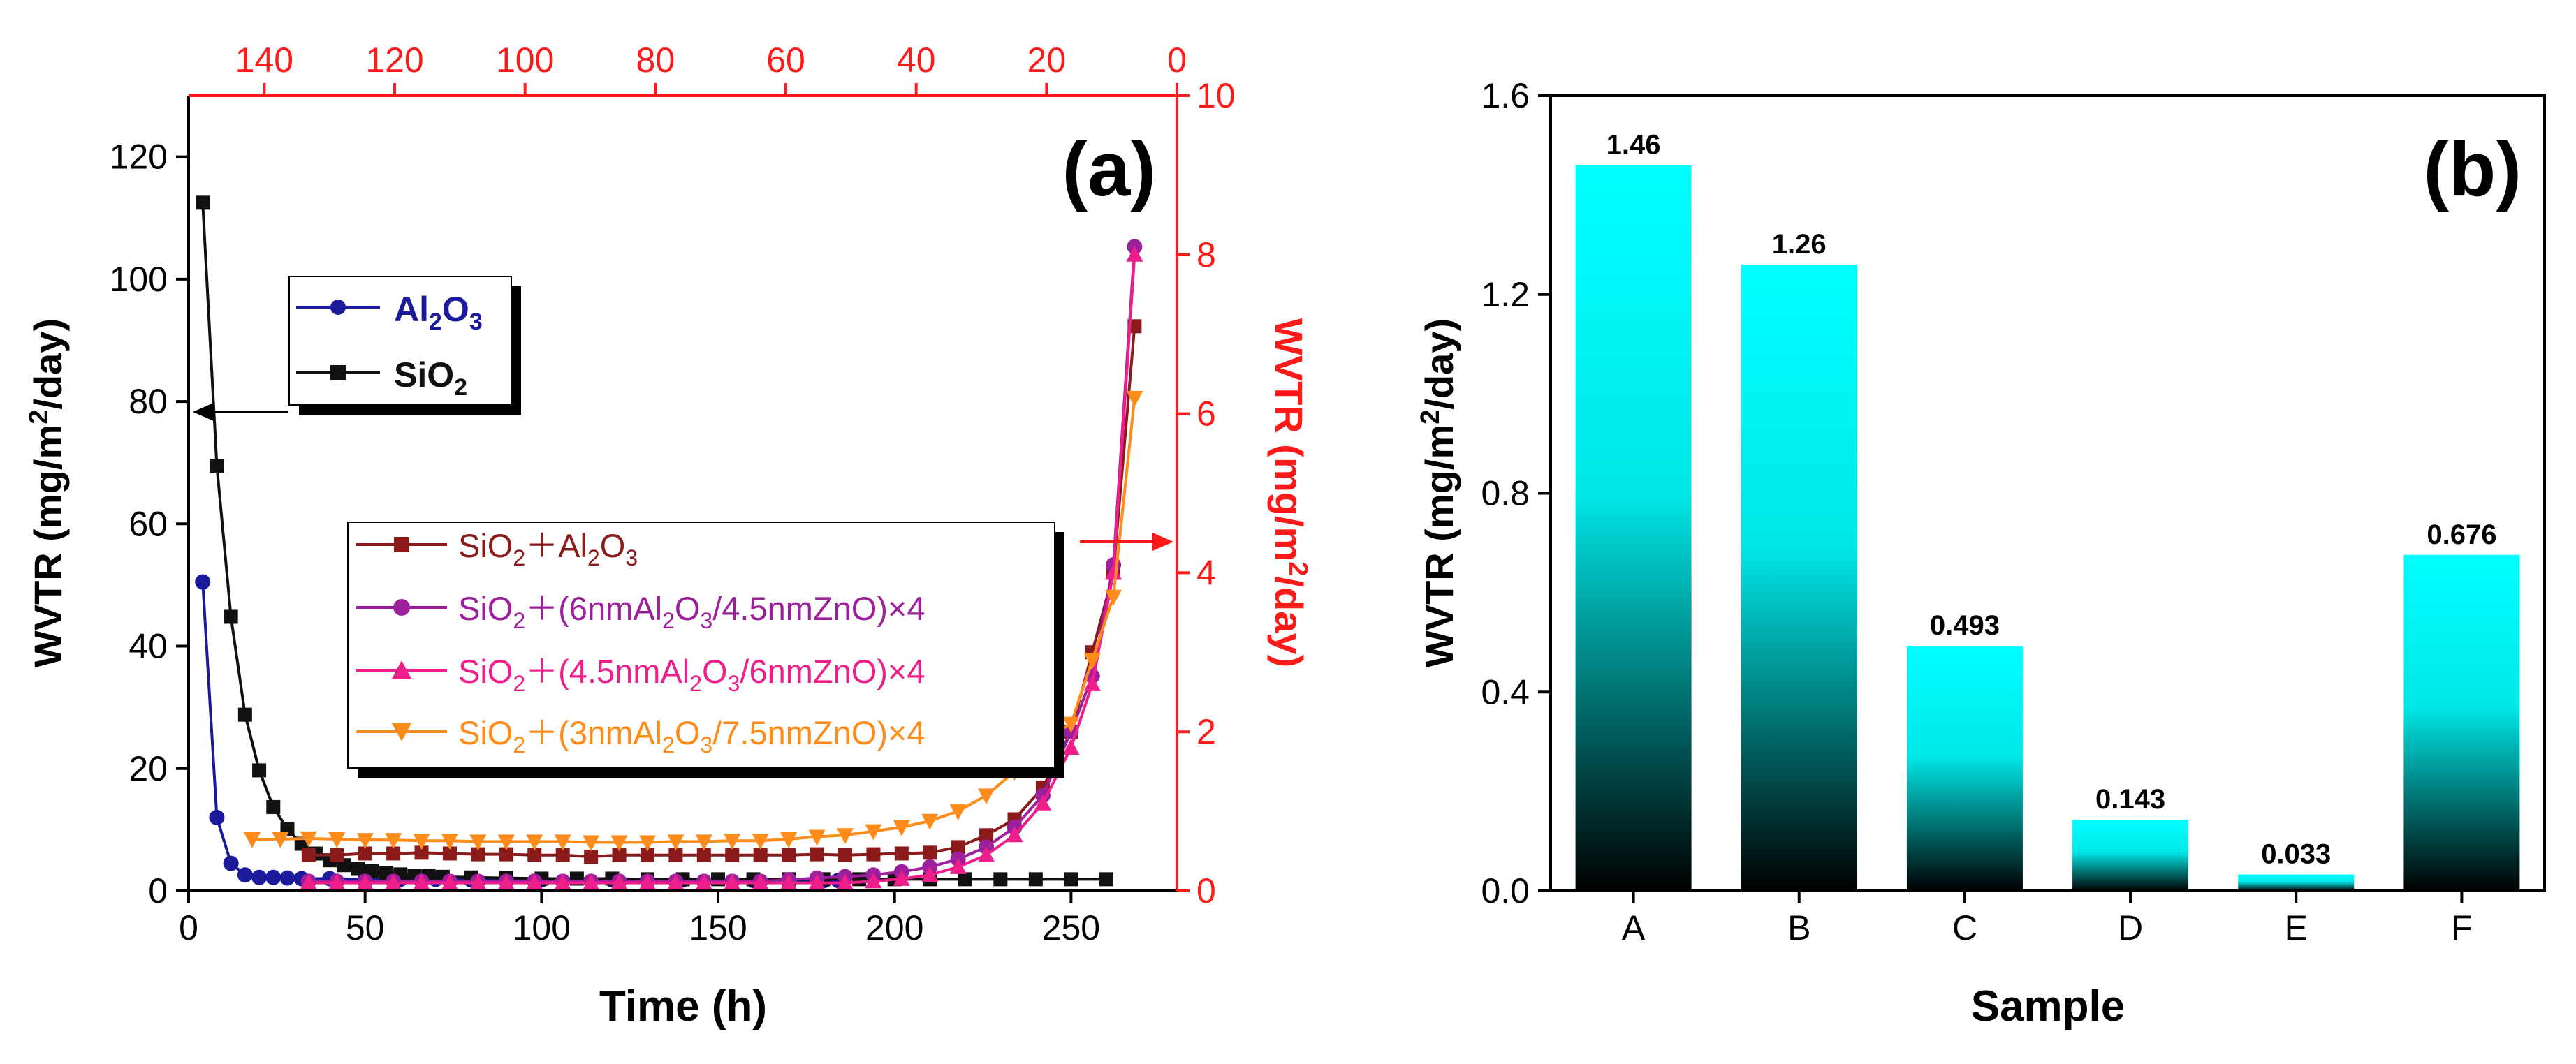 Image resolution: width=2576 pixels, height=1064 pixels. I want to click on y-tick-right-label: 6, so click(1206, 414).